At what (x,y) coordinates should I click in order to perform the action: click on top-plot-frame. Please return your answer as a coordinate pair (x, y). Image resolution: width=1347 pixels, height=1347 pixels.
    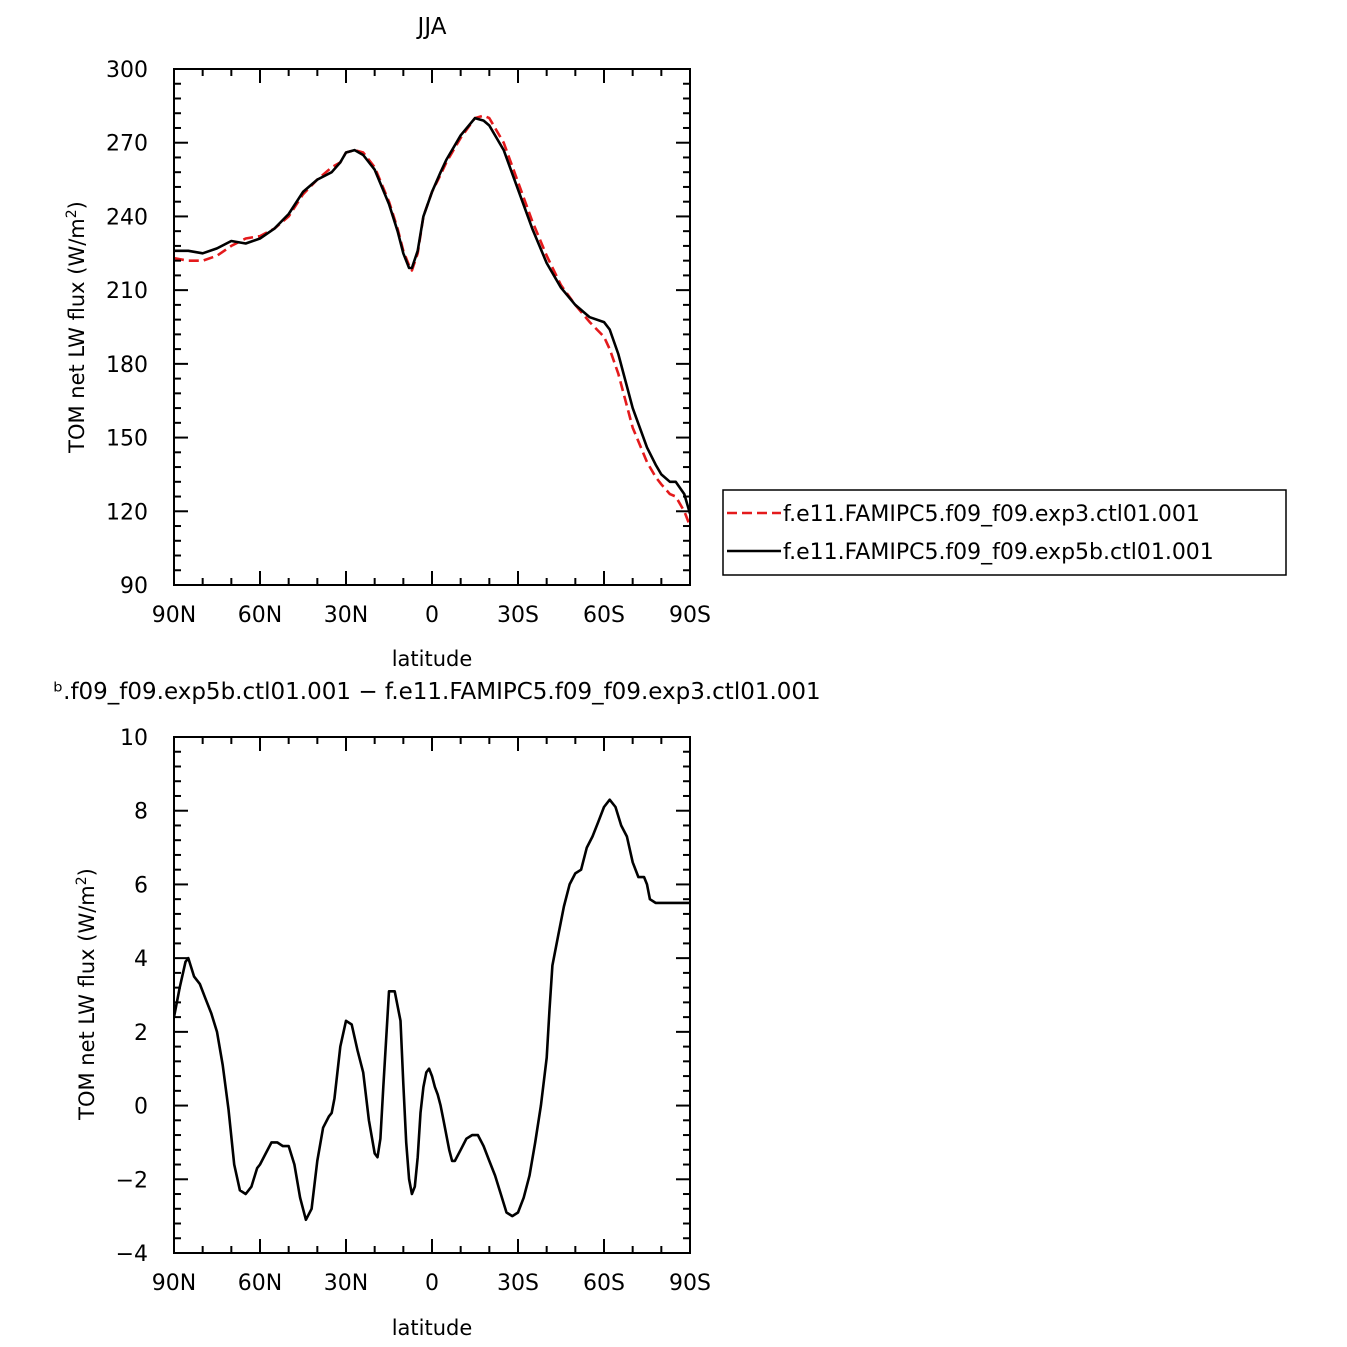
    Looking at the image, I should click on (432, 327).